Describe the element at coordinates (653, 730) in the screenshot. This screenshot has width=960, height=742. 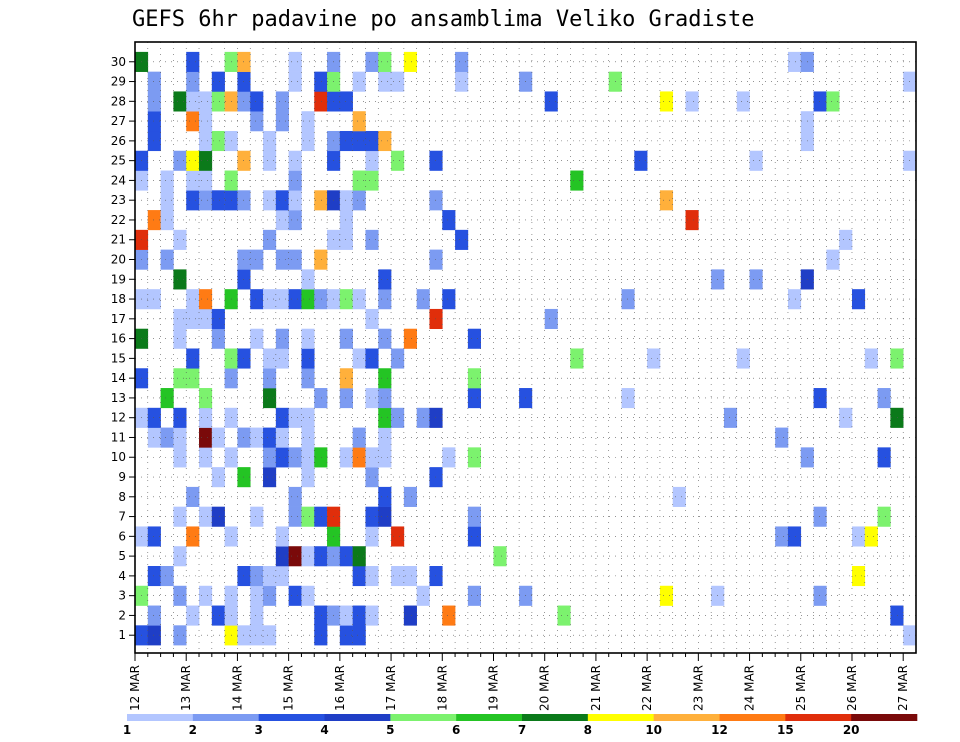
I see `colorbar-label: 10` at that location.